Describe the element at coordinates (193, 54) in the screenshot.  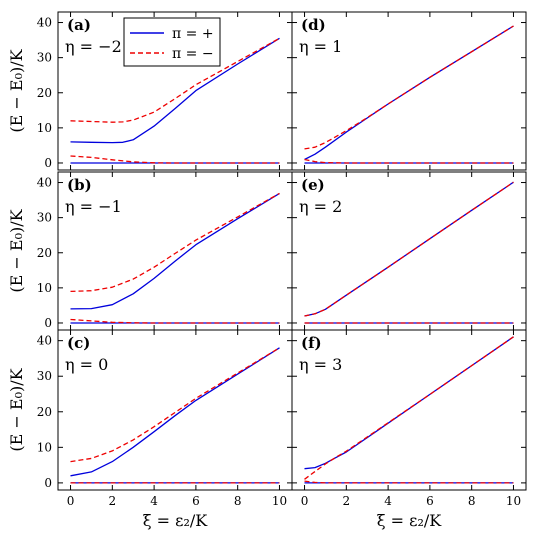
I see `legend-label: π = −` at that location.